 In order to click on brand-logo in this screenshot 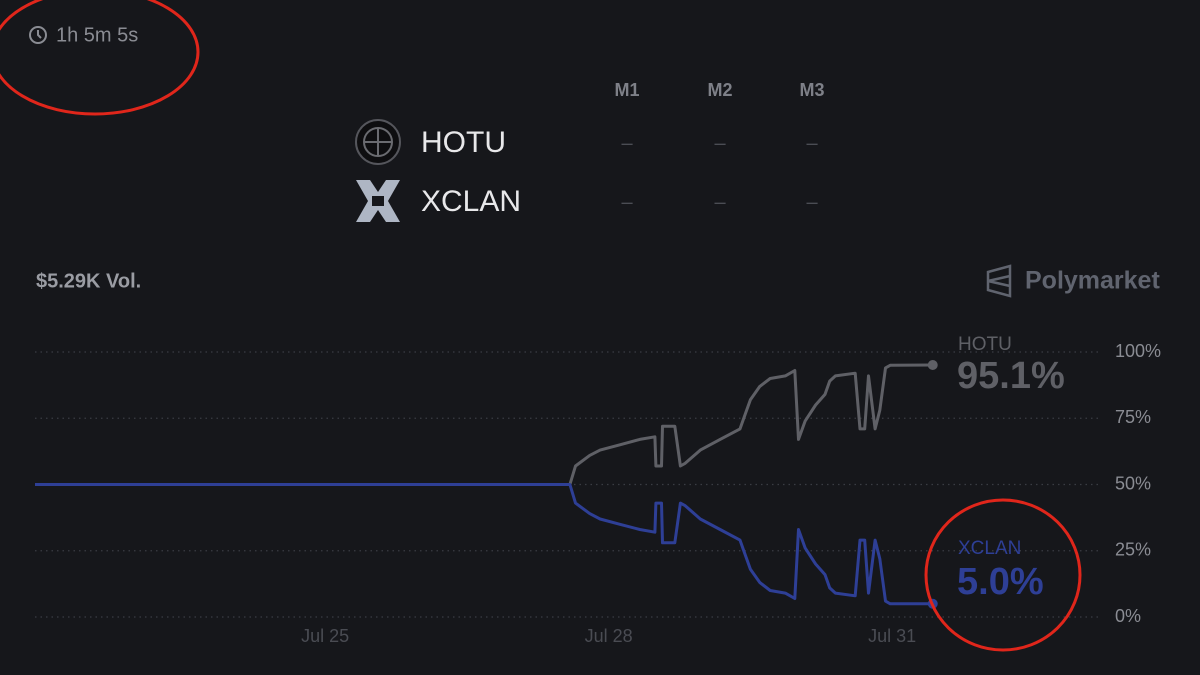, I will do `click(999, 281)`.